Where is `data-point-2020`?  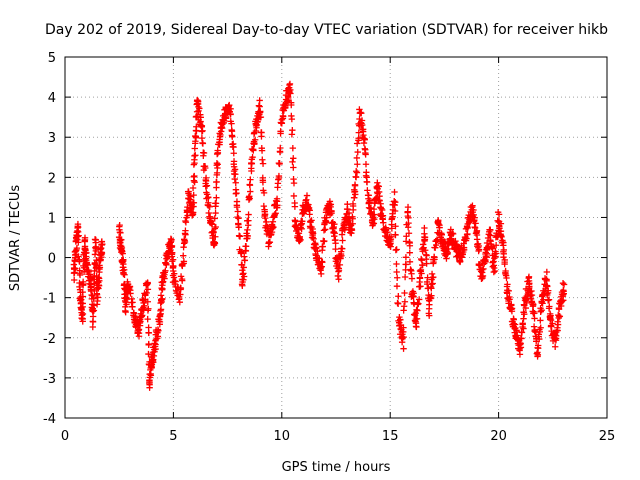
data-point-2020 is located at coordinates (562, 301).